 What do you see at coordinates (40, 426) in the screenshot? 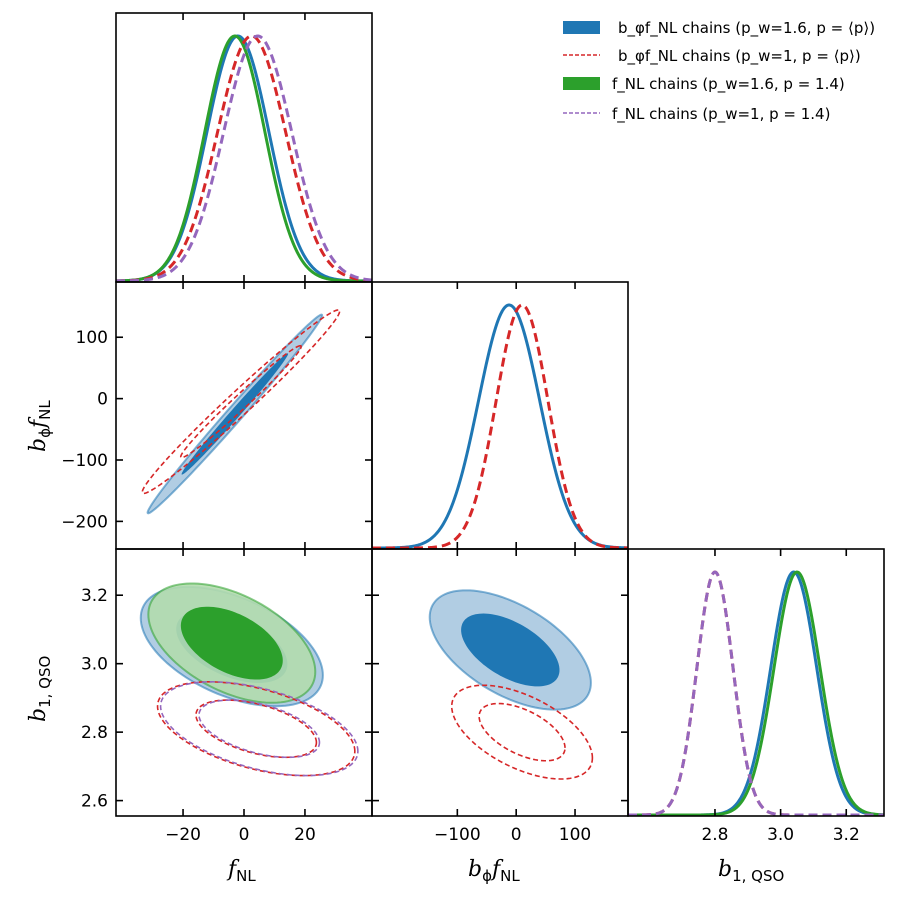
I see `y-axis-label-bphifnl: bϕfNL` at bounding box center [40, 426].